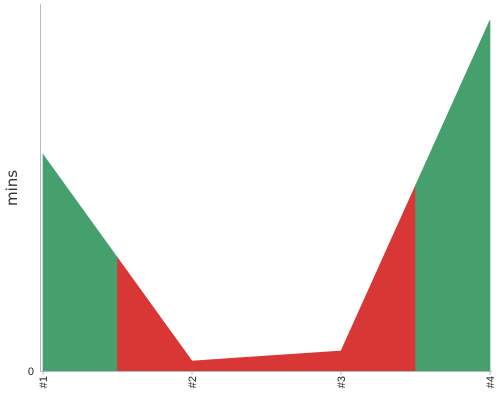 This screenshot has height=400, width=500. I want to click on x-axis-ticks: #1 #2 #3 #4, so click(267, 379).